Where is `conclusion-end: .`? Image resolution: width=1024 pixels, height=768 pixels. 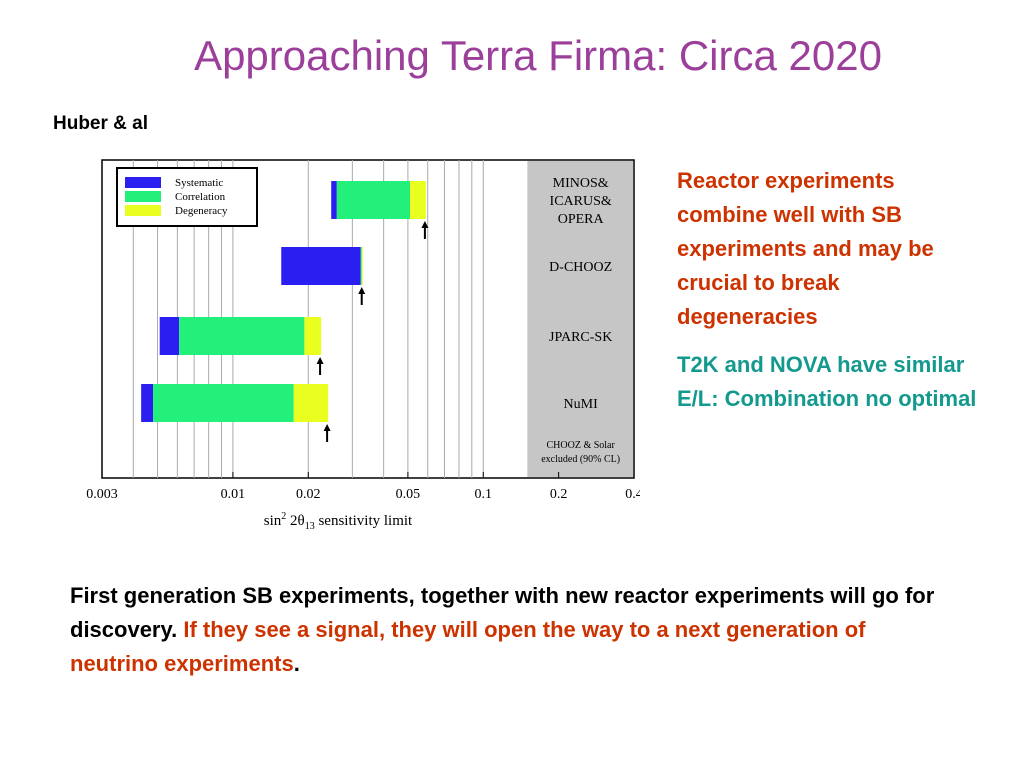 conclusion-end: . is located at coordinates (296, 663).